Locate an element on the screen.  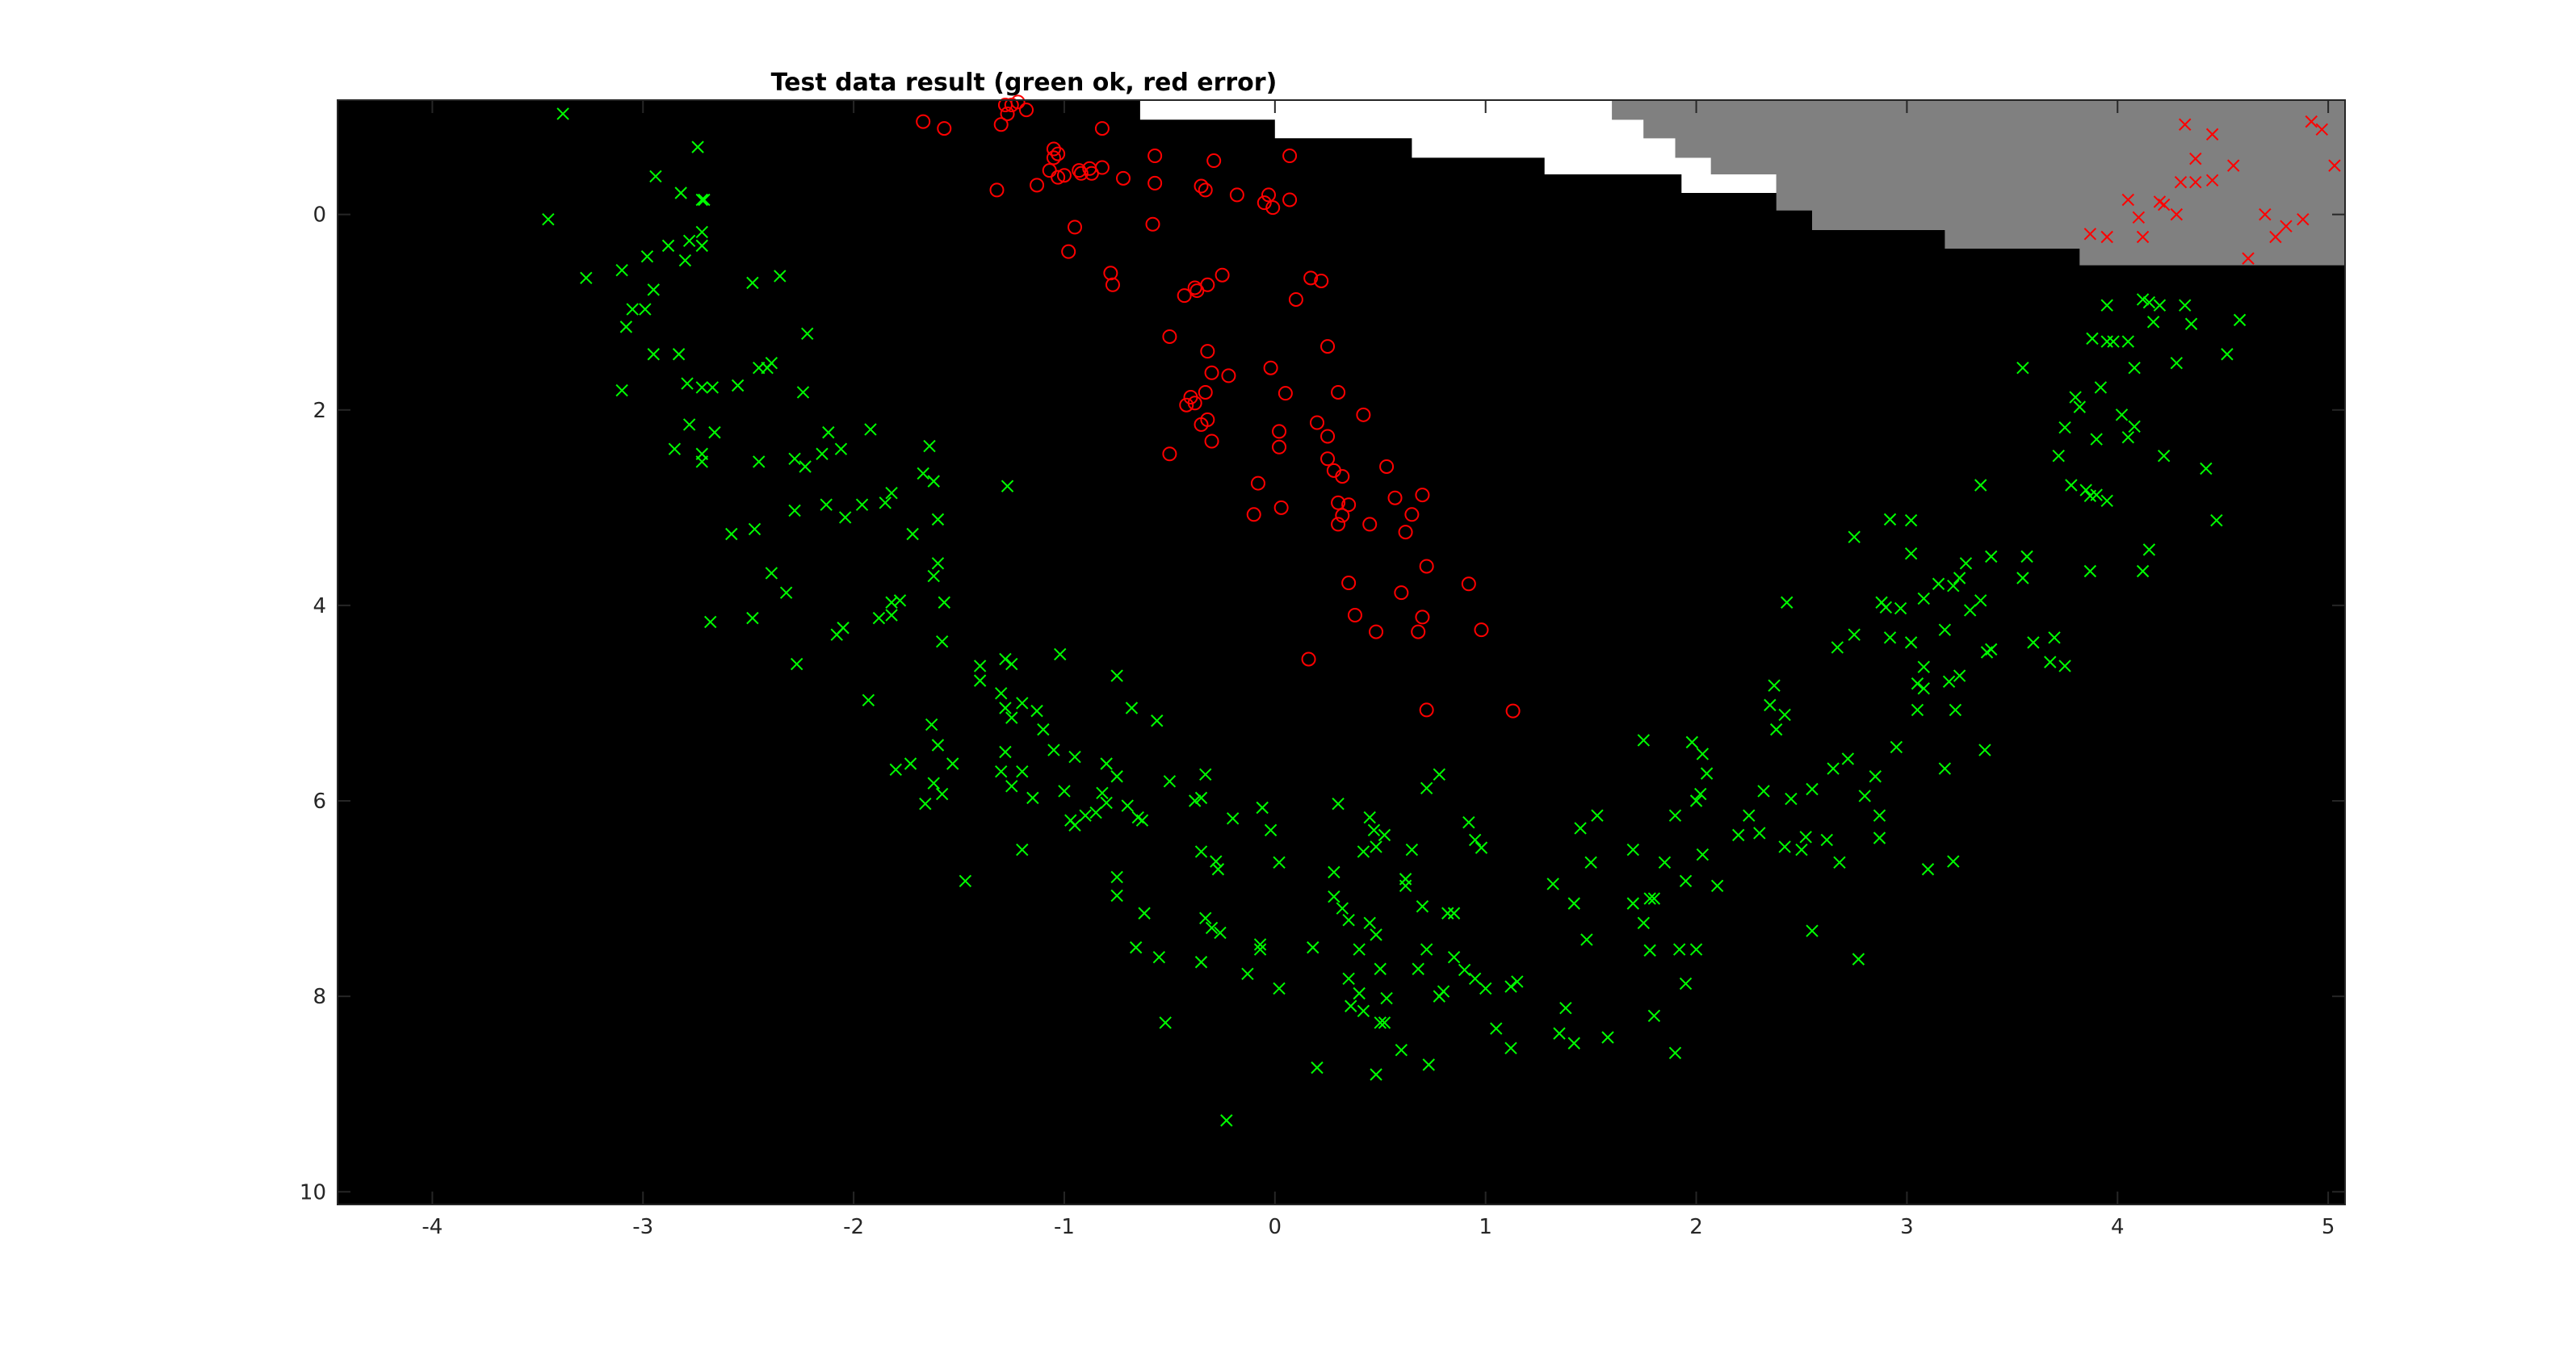
x-tick-label: 5 is located at coordinates (2328, 1227).